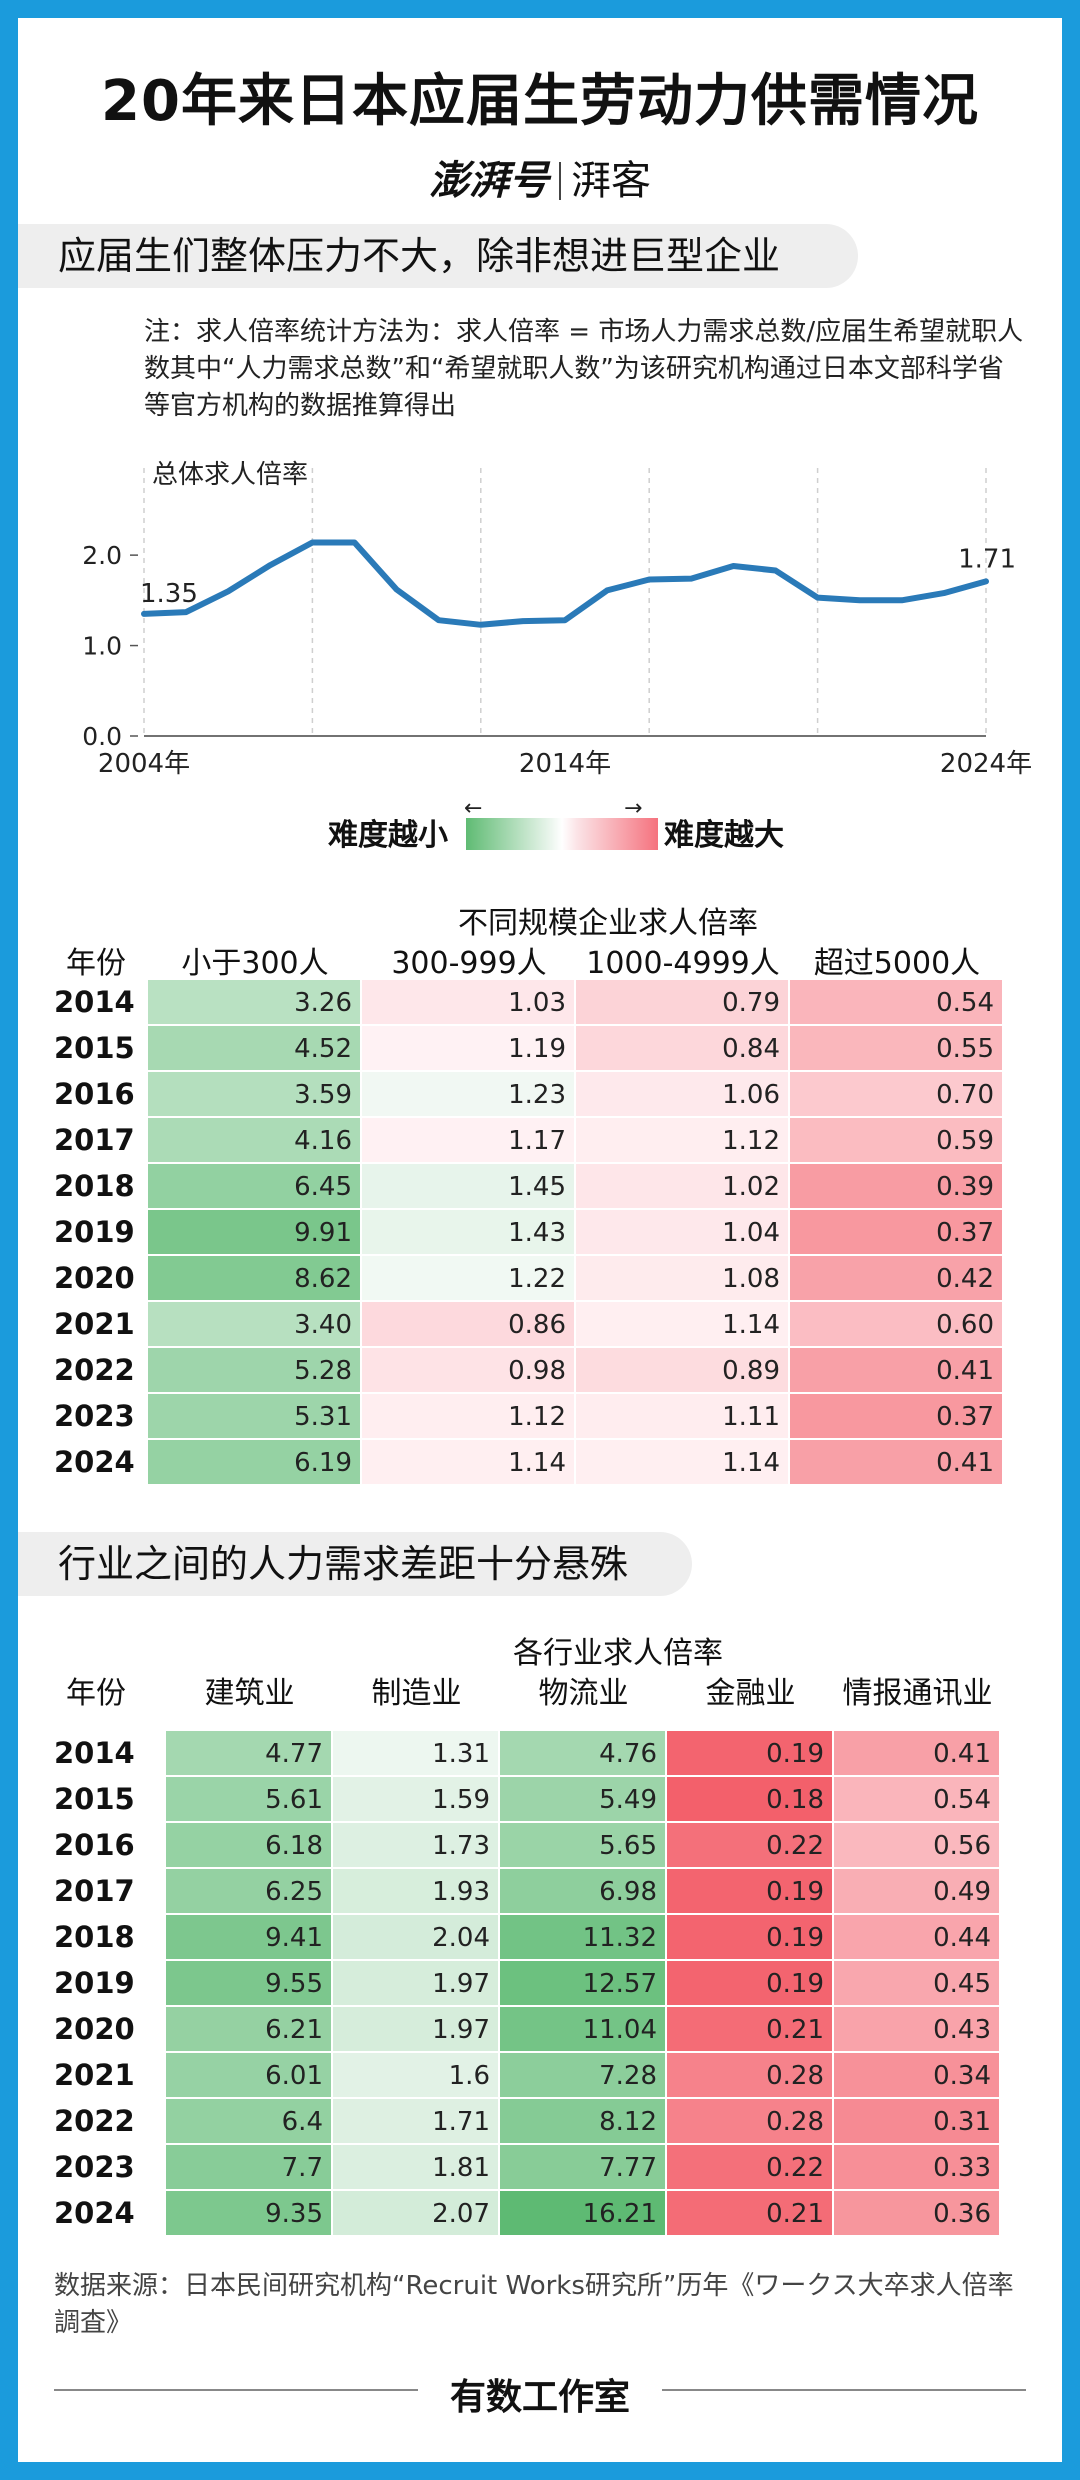 The width and height of the screenshot is (1080, 2480). What do you see at coordinates (724, 835) in the screenshot?
I see `legend-harder-label: 难度越大` at bounding box center [724, 835].